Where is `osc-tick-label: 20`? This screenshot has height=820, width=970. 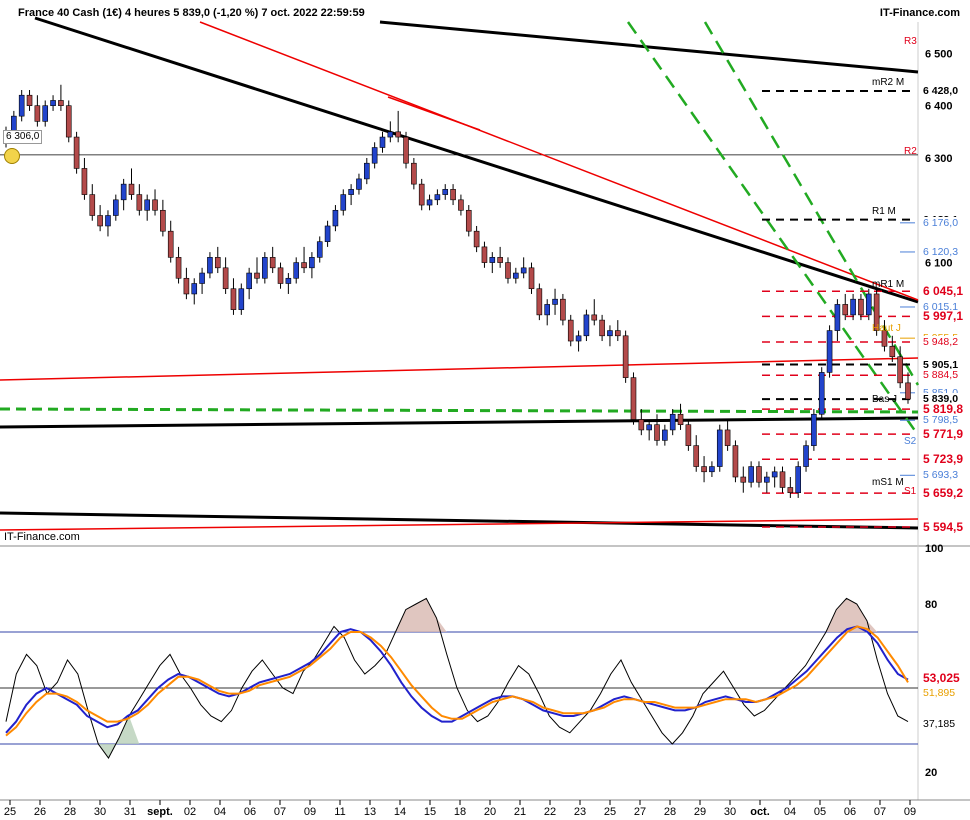
osc-tick-label: 20 is located at coordinates (931, 773).